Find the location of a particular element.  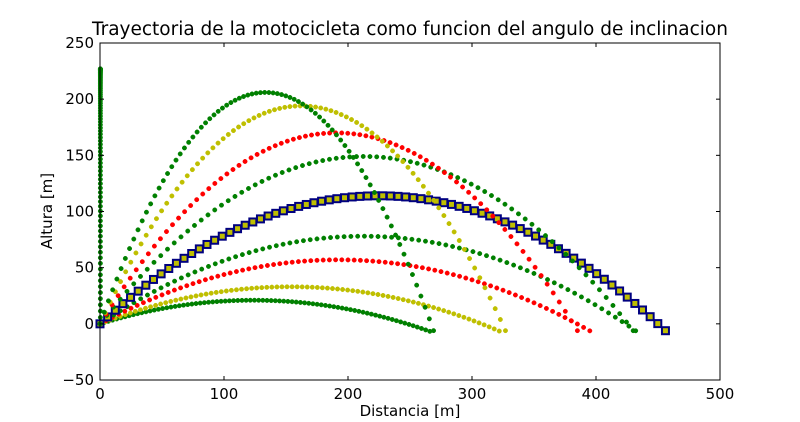

y-tick-label: −50 is located at coordinates (78, 380).